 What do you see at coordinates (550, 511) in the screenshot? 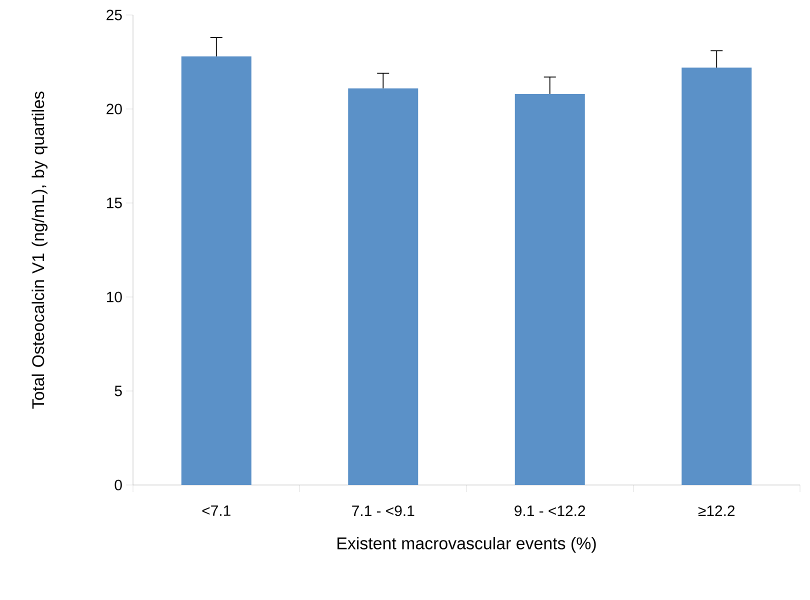
I see `x-tick-label: 9.1 - <12.2` at bounding box center [550, 511].